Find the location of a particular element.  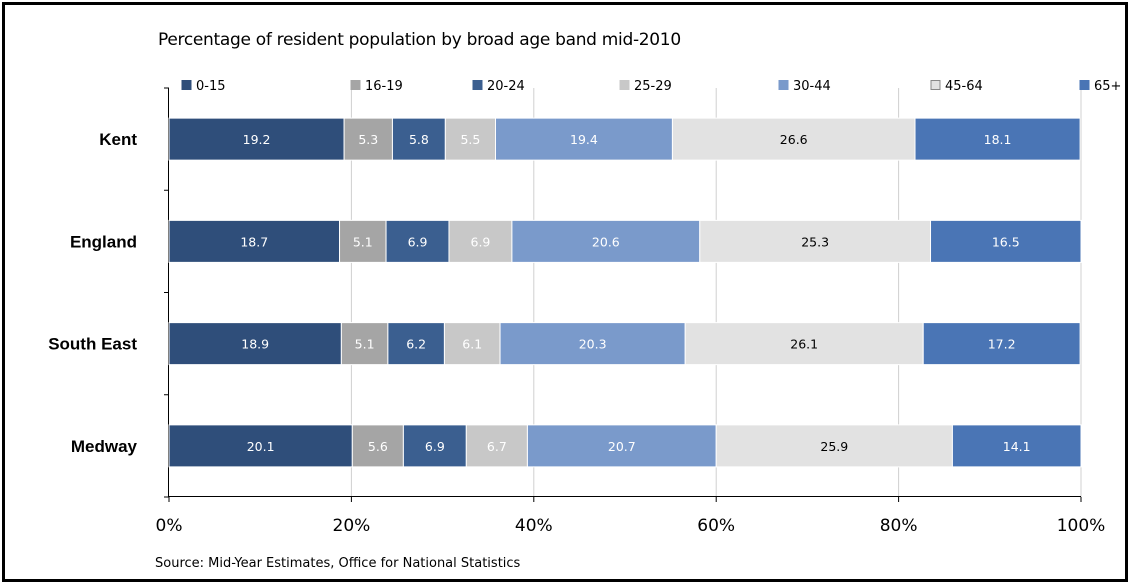

data-label: 18.9 is located at coordinates (255, 344).